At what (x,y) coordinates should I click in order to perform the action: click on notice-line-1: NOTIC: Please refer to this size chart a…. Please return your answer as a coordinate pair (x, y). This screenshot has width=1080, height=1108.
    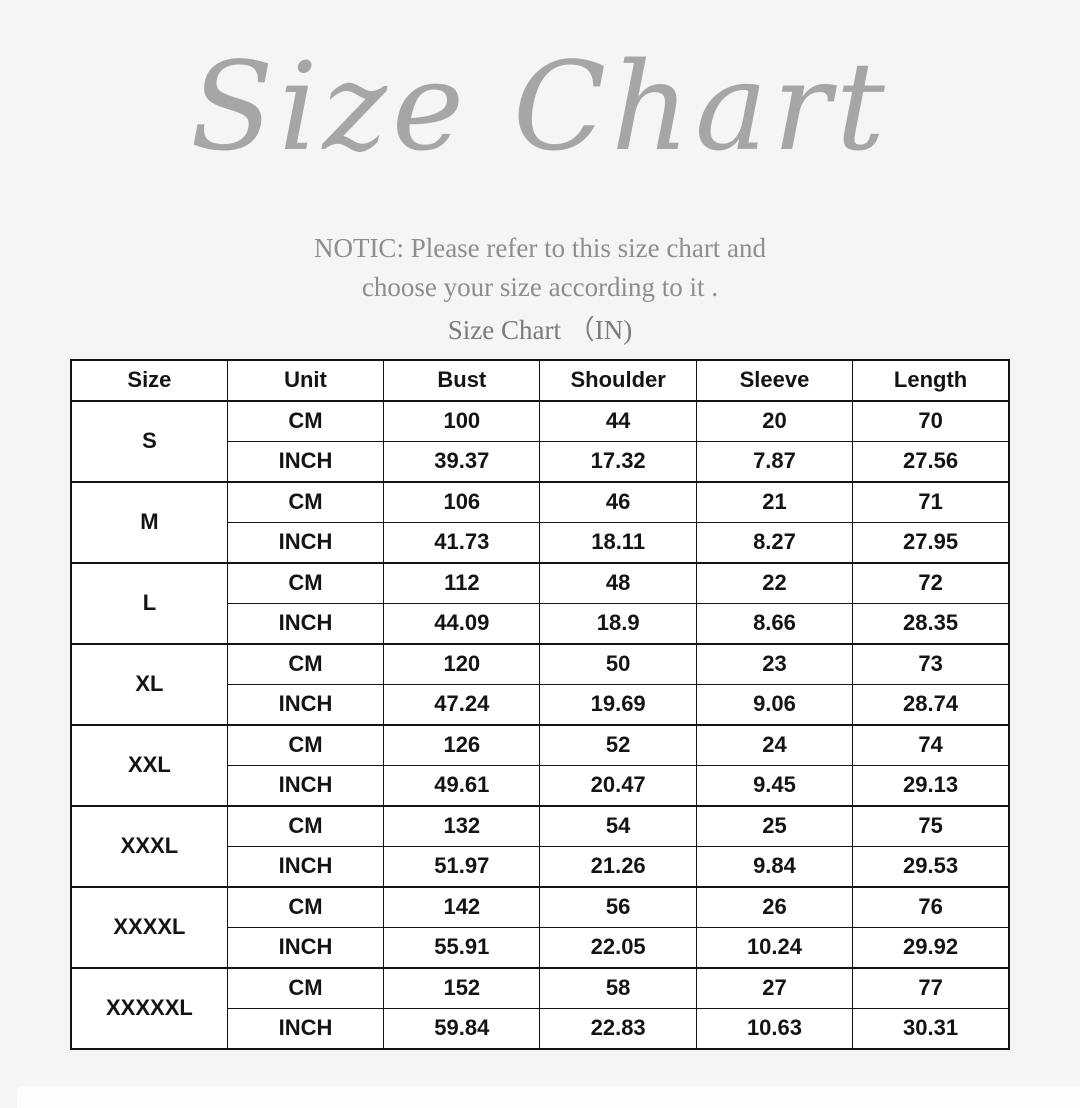
    Looking at the image, I should click on (540, 247).